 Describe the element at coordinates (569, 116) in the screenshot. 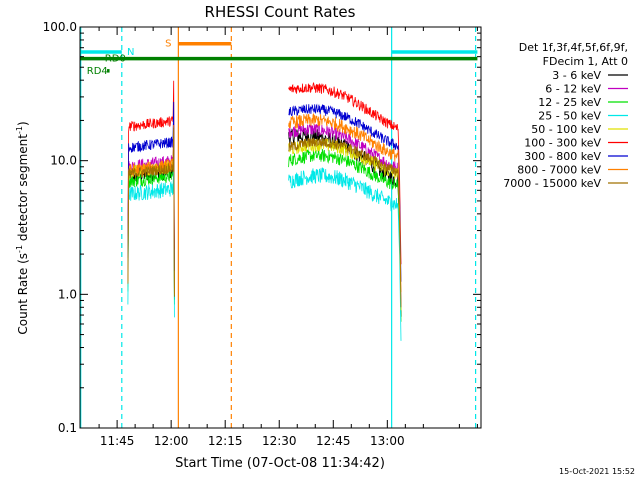

I see `legend-label-4: 25 - 50 keV` at that location.